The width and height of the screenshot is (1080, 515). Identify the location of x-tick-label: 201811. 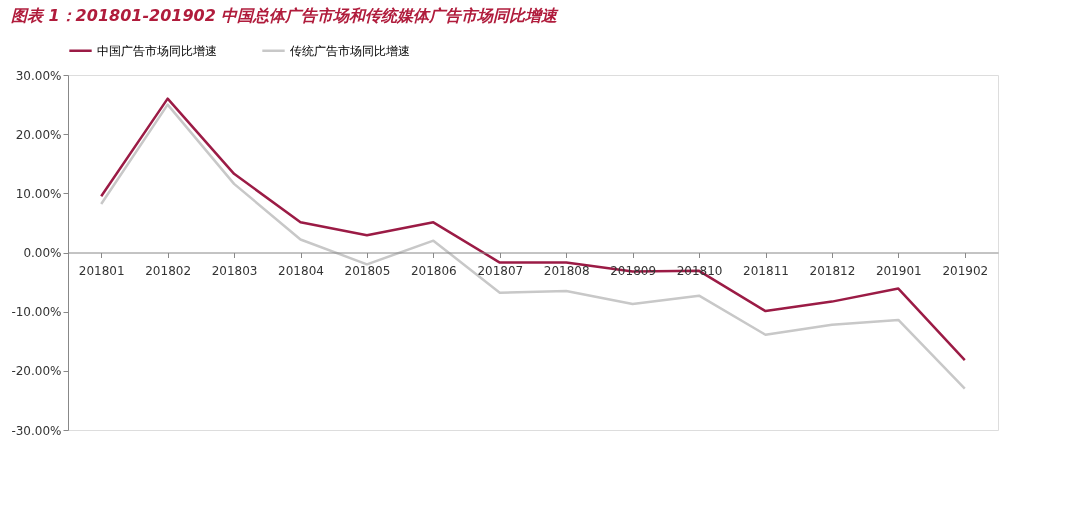
(766, 271).